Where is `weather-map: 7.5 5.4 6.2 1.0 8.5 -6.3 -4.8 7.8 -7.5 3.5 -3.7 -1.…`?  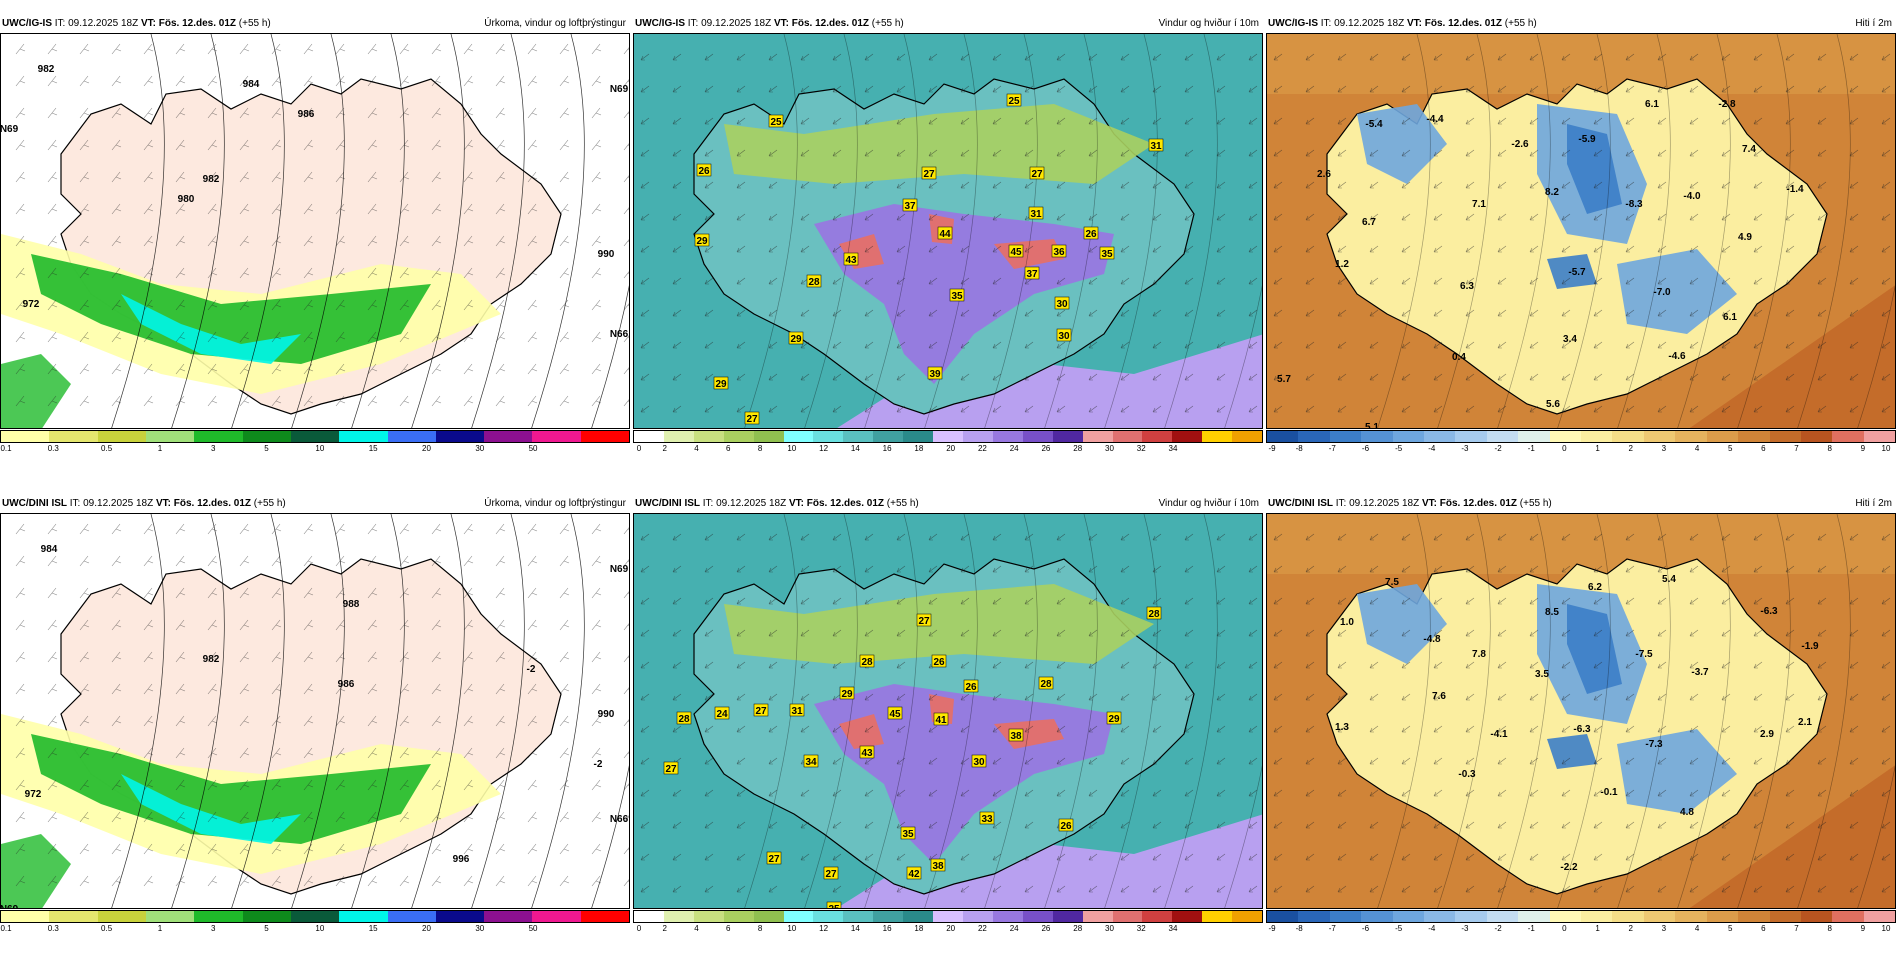
weather-map: 7.5 5.4 6.2 1.0 8.5 -6.3 -4.8 7.8 -7.5 3.5 -3.7 -1.… is located at coordinates (1581, 711).